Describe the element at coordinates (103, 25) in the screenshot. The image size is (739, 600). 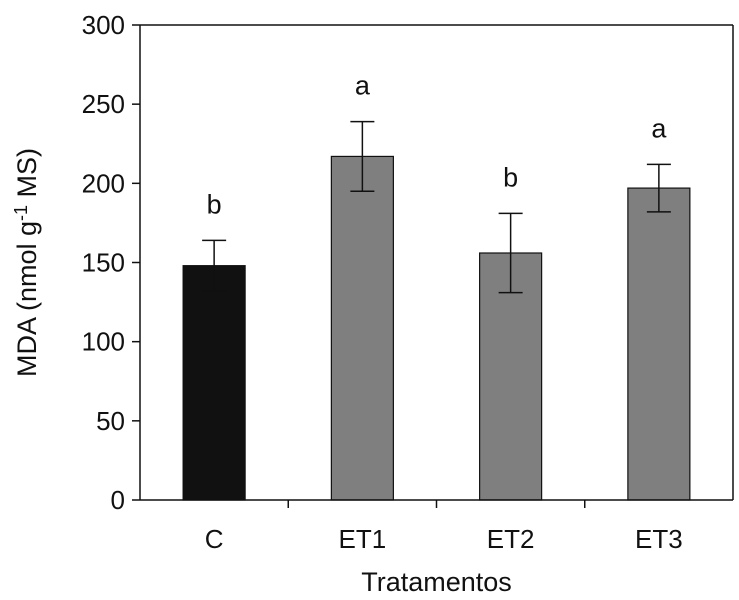
I see `y-tick-label: 300` at that location.